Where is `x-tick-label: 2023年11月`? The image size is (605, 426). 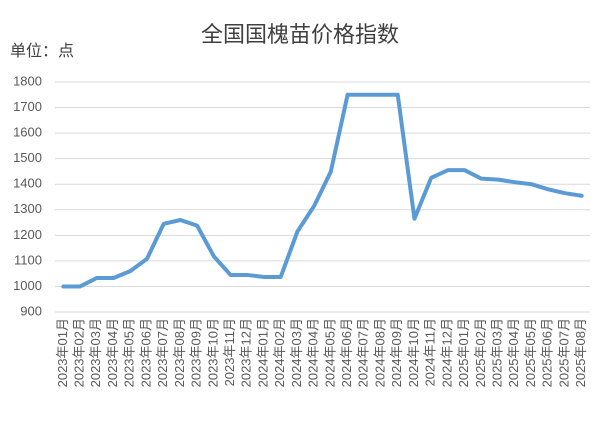 x-tick-label: 2023年11月 is located at coordinates (229, 352).